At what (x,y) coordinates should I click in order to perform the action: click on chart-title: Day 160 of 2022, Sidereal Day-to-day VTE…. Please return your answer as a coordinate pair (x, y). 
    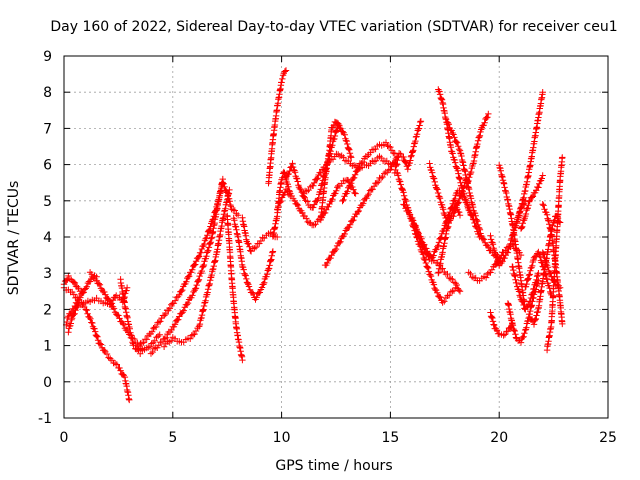
    Looking at the image, I should click on (333, 27).